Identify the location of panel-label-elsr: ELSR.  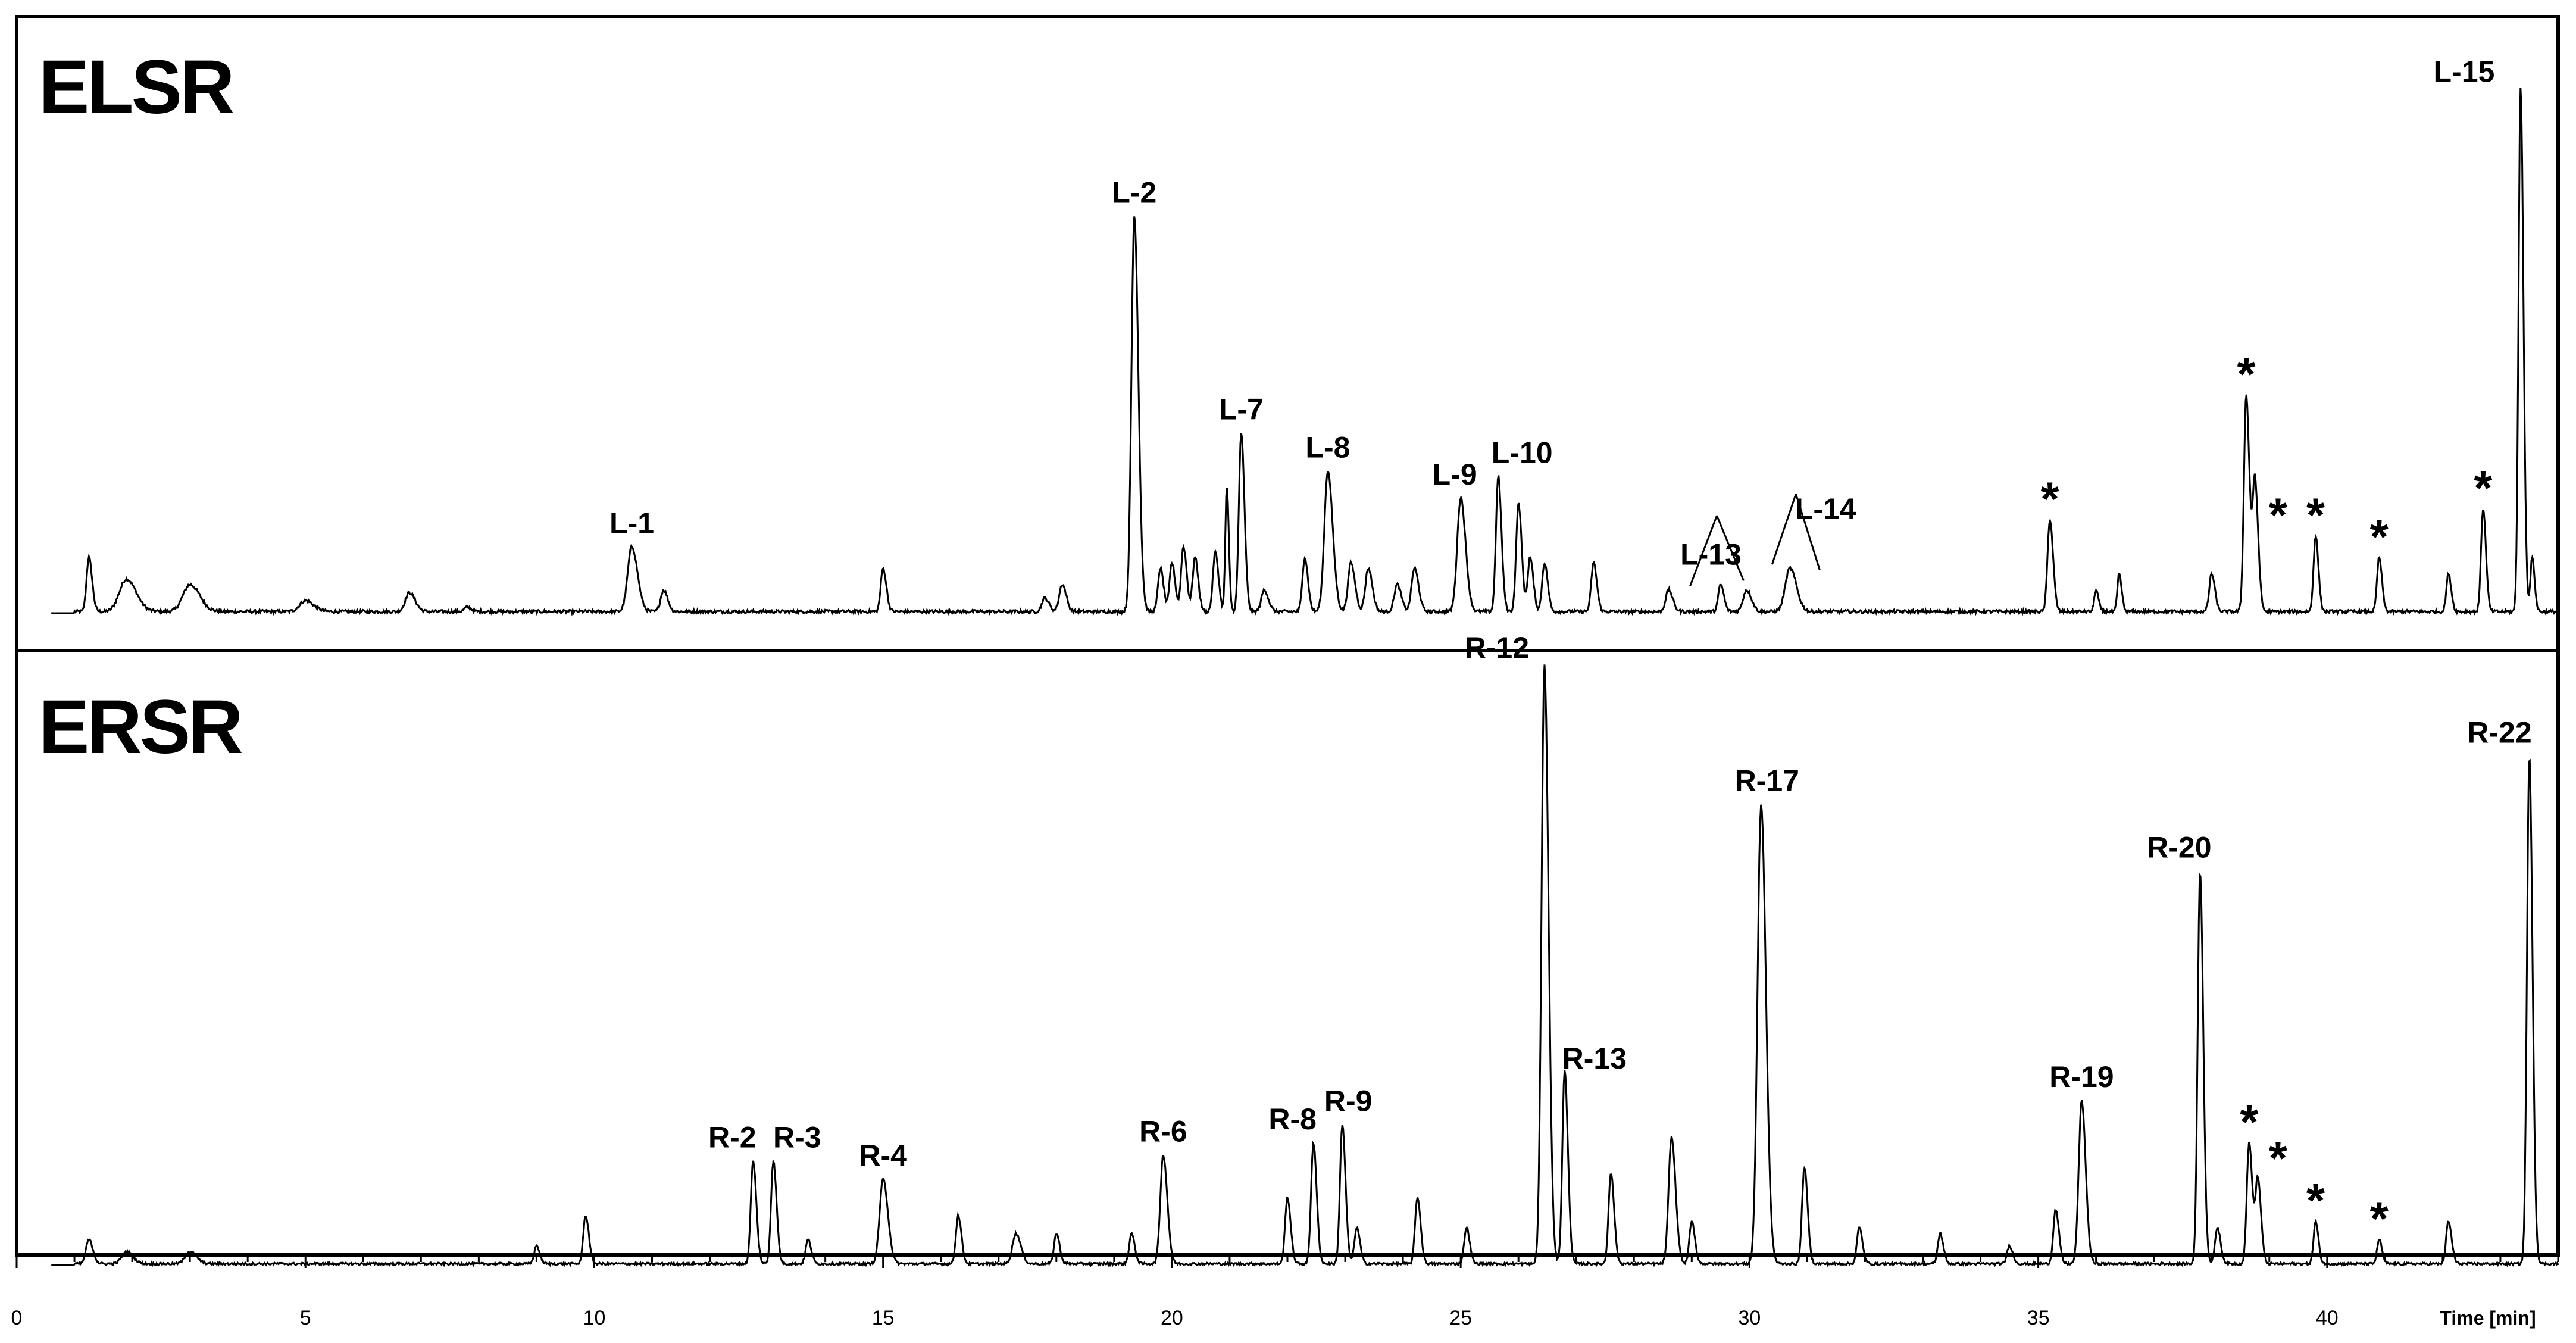
(136, 87).